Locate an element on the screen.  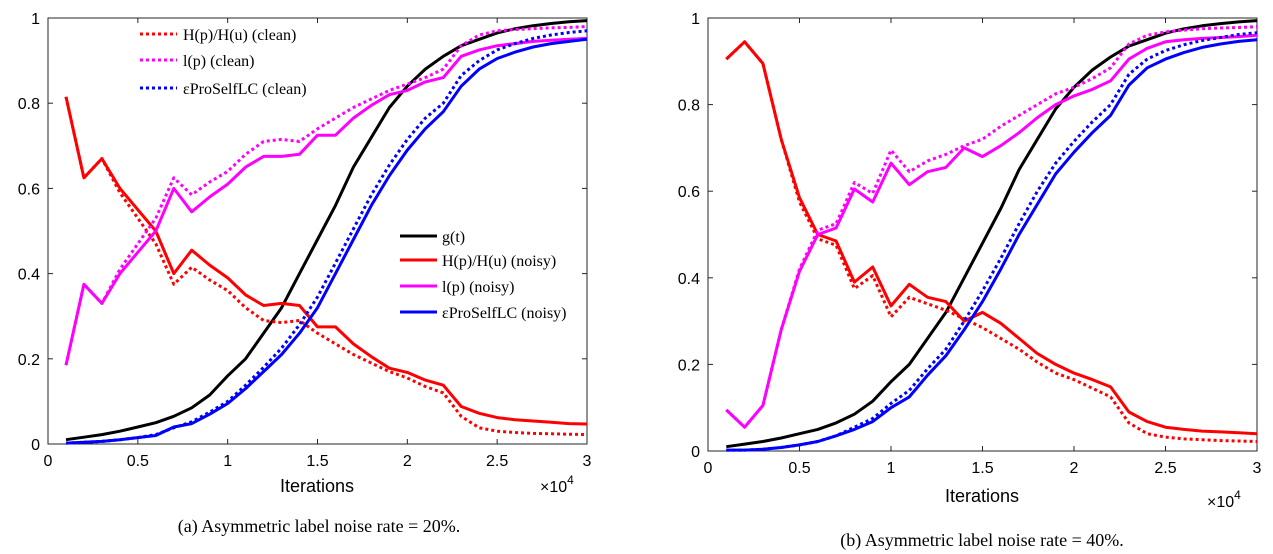
legend-label-lp-clean: l(p) (clean) is located at coordinates (219, 61).